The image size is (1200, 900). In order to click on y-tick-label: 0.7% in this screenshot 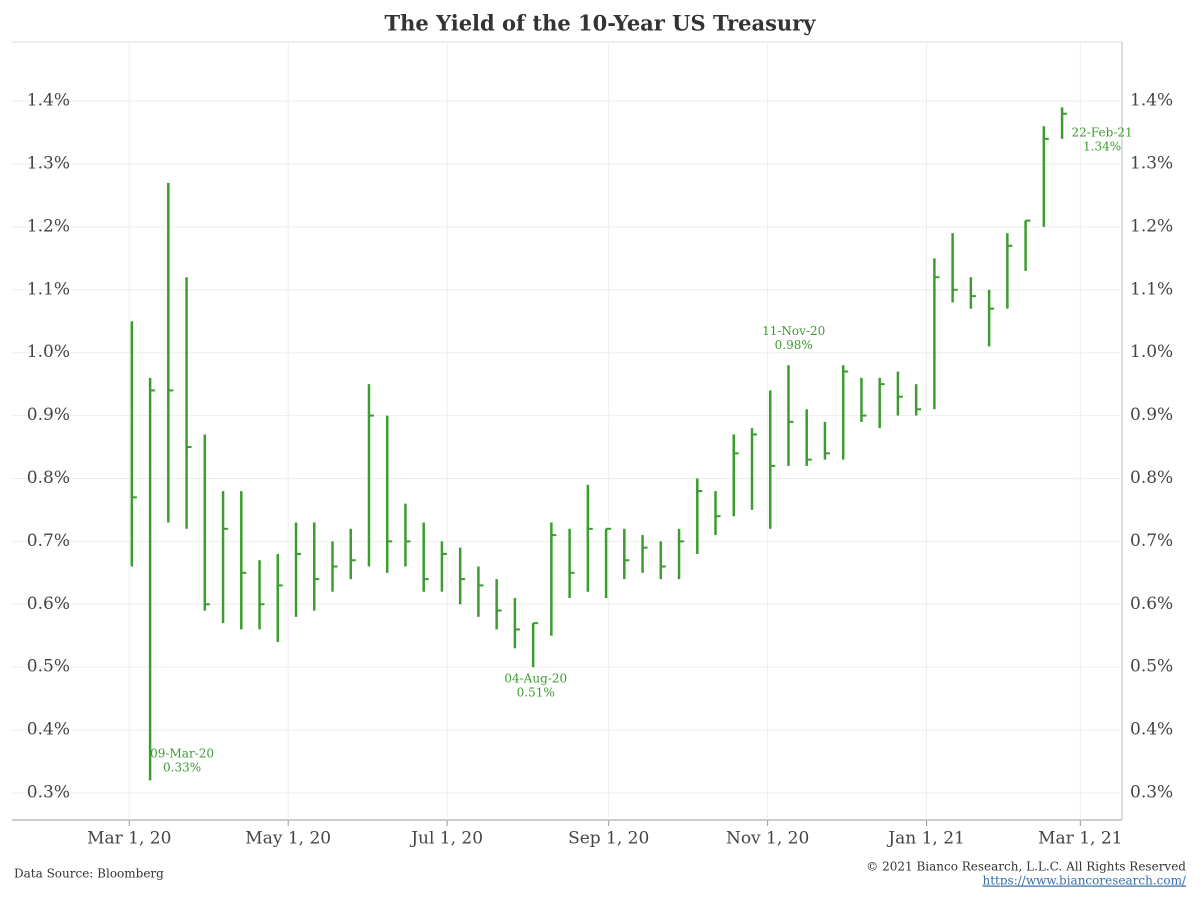, I will do `click(48, 541)`.